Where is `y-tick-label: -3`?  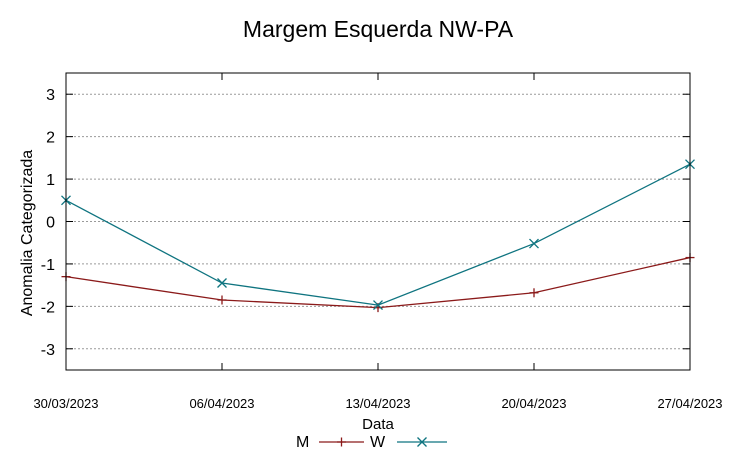
y-tick-label: -3 is located at coordinates (48, 350).